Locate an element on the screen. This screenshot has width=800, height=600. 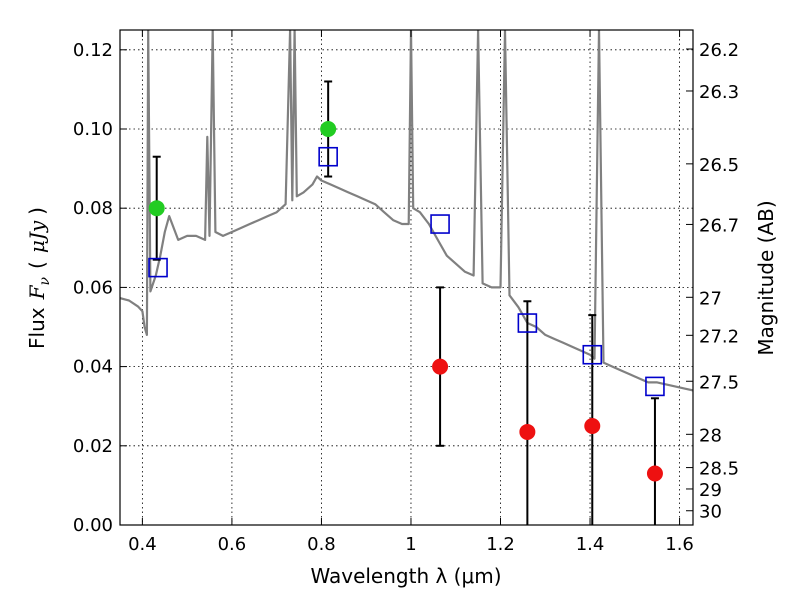
x-tick-label: 1.6 is located at coordinates (679, 544).